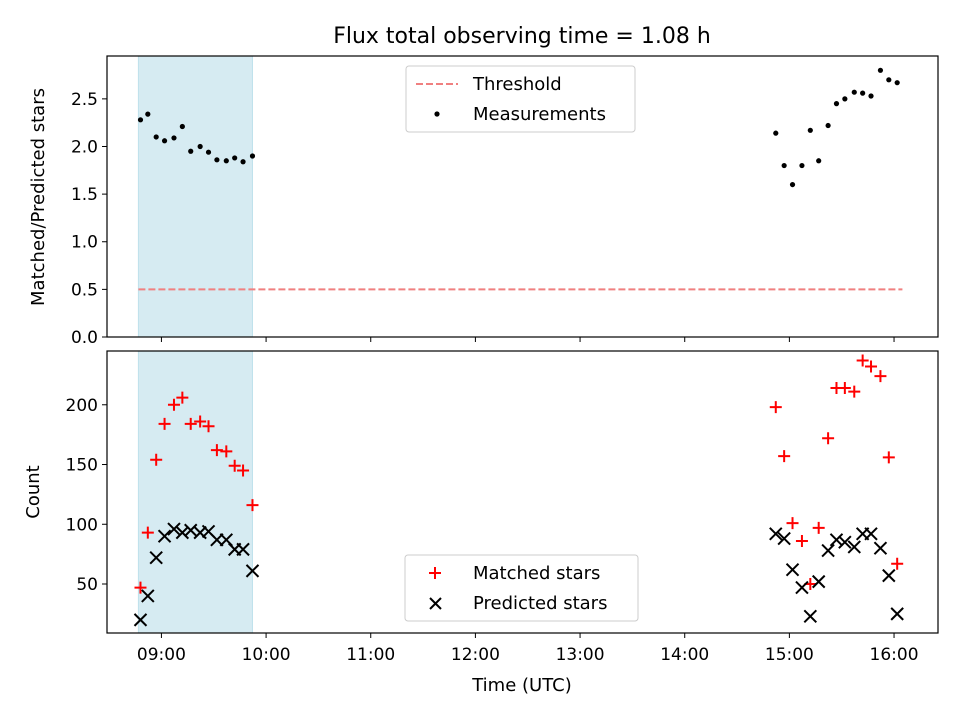 This screenshot has height=720, width=960. I want to click on bottom-y-tick-label: 100, so click(82, 525).